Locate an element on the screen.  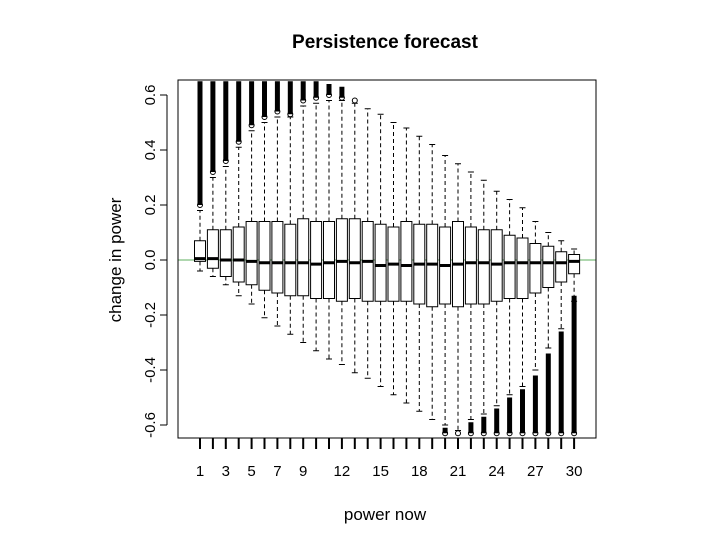
y-tick-label: 0.4 is located at coordinates (150, 150).